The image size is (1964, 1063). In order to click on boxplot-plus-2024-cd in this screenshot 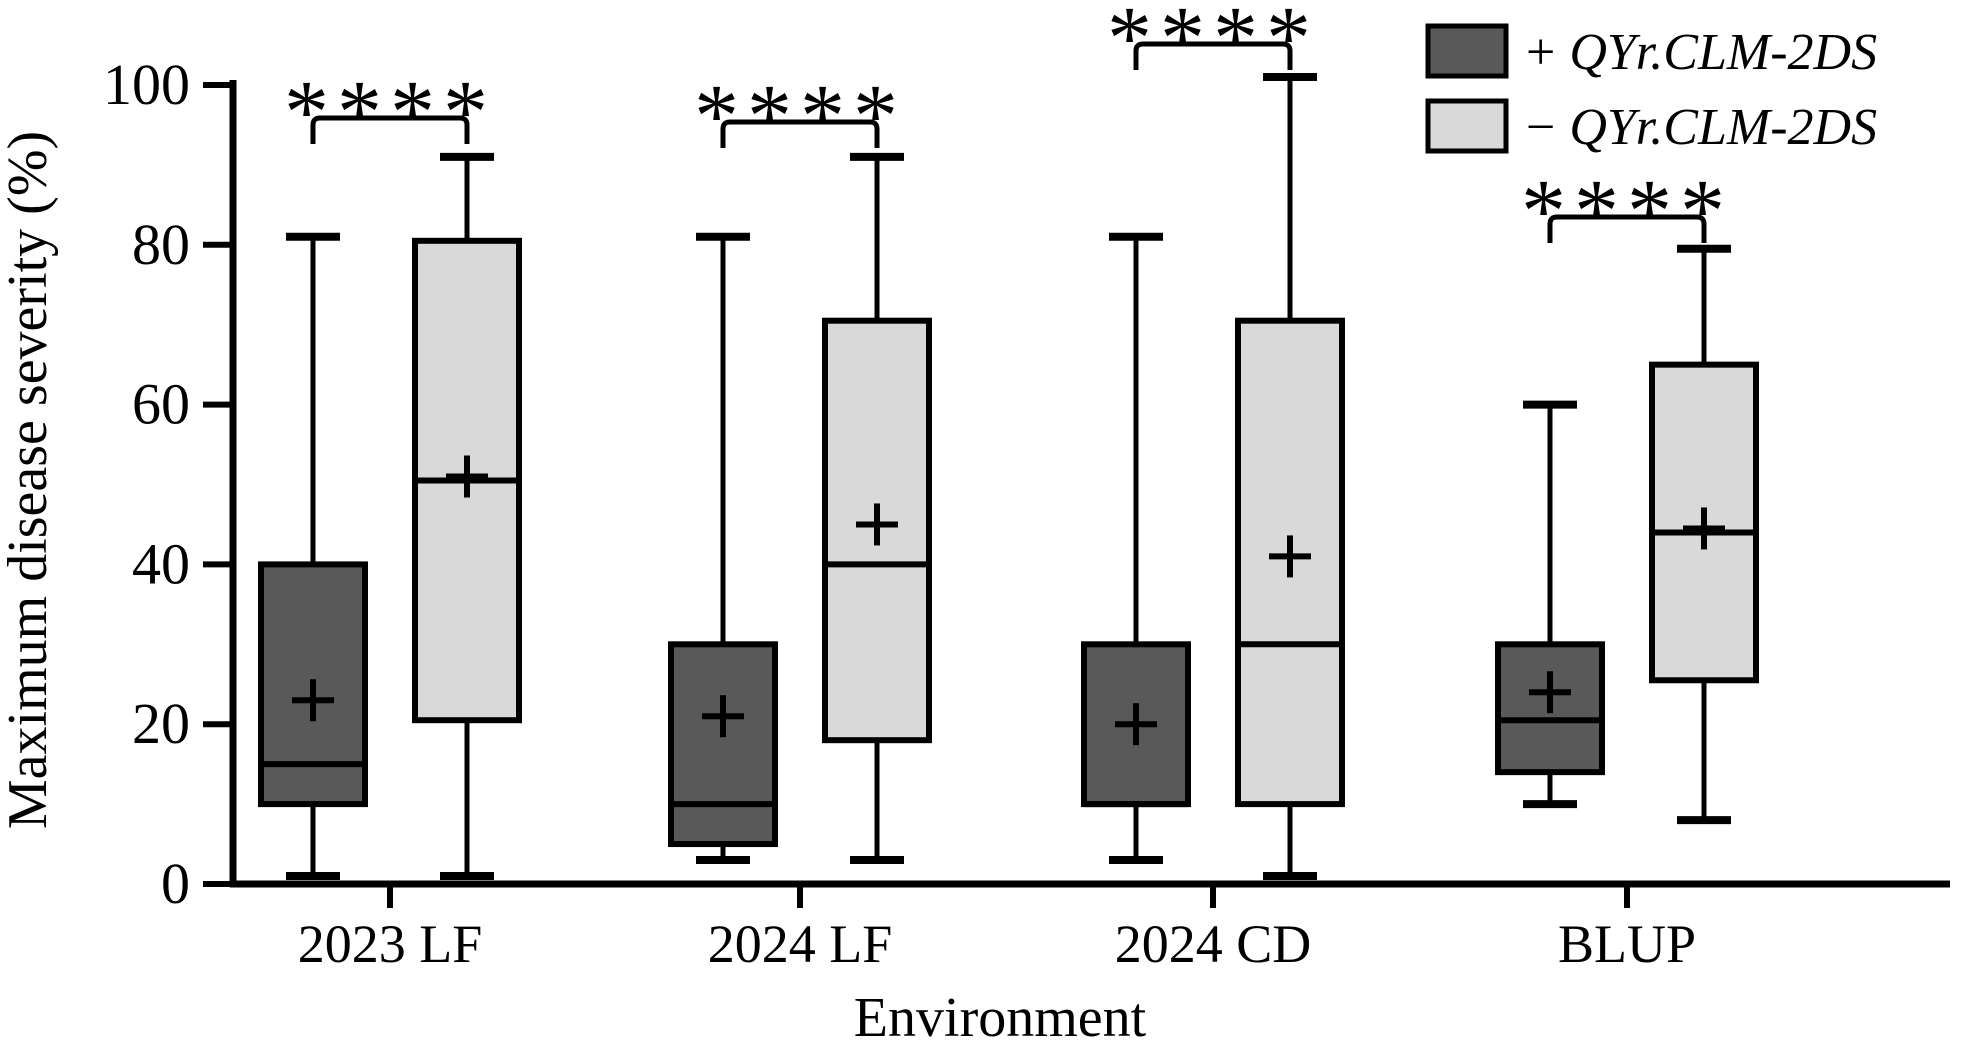, I will do `click(1136, 548)`.